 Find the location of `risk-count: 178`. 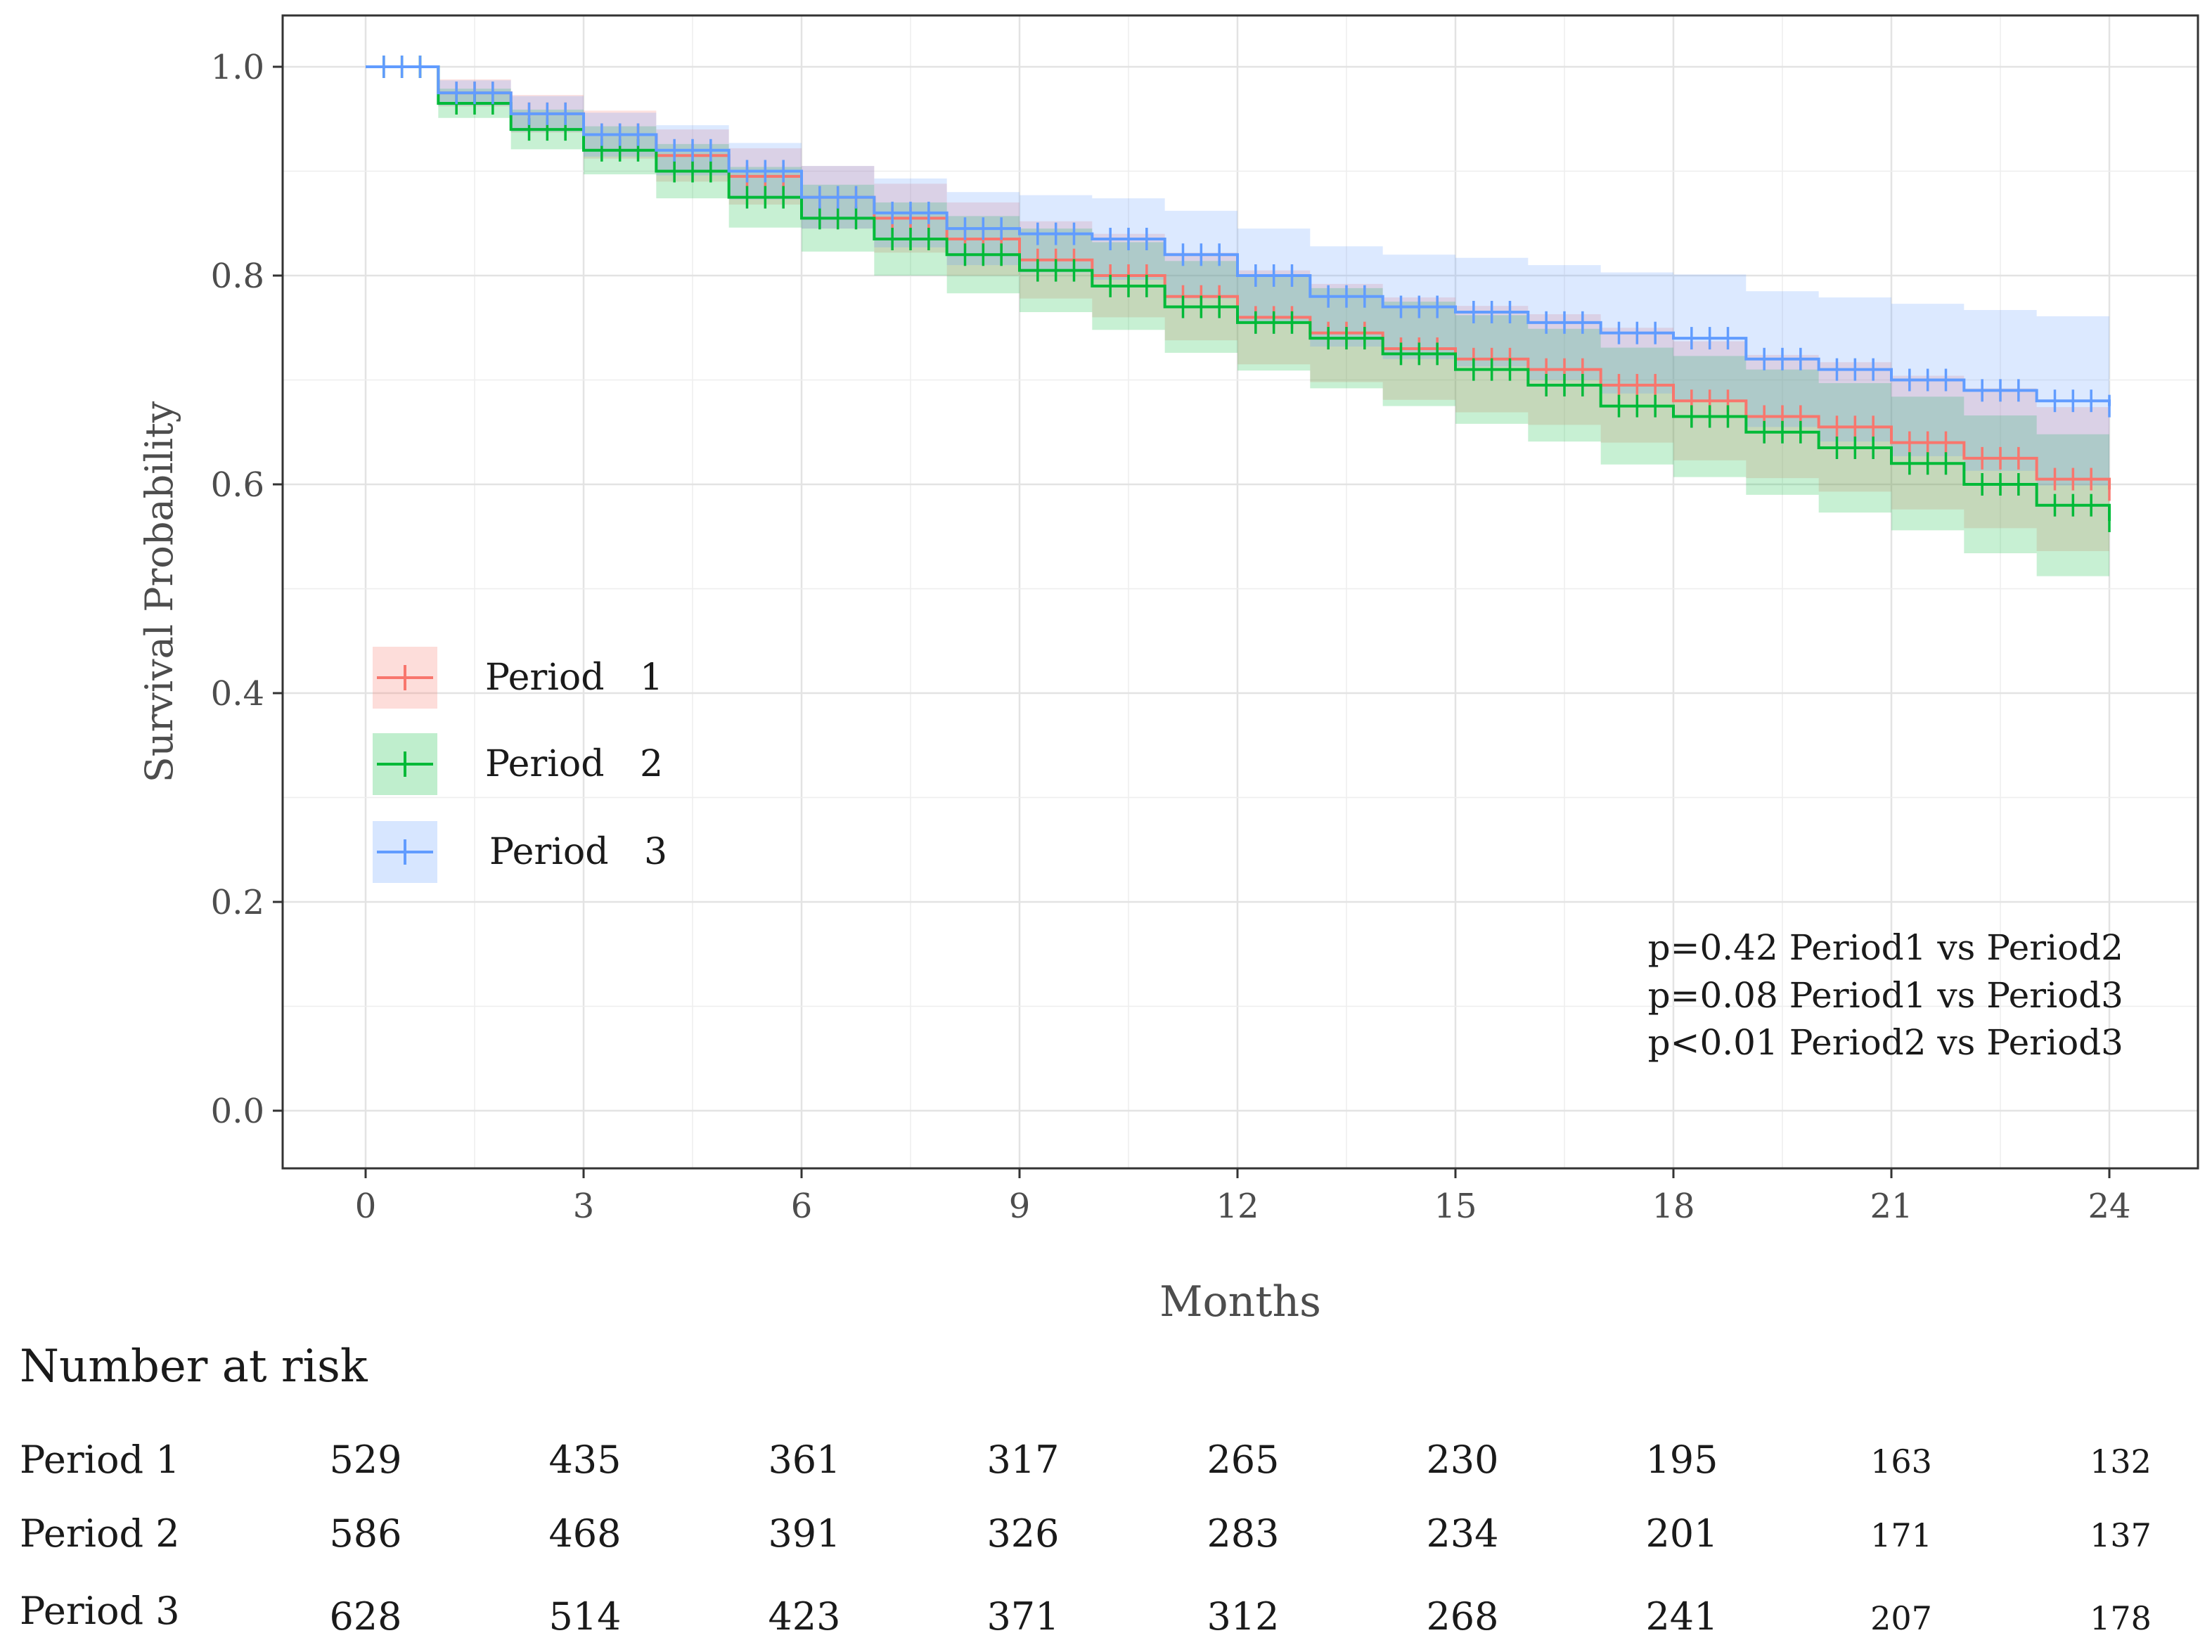

risk-count: 178 is located at coordinates (2121, 1618).